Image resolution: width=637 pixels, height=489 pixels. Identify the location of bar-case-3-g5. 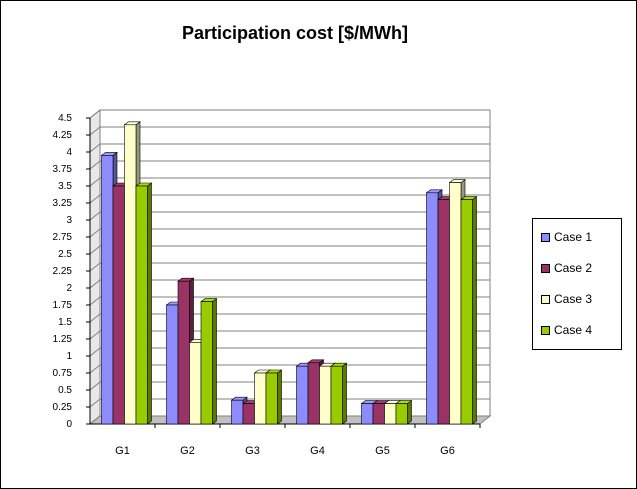
(390, 414).